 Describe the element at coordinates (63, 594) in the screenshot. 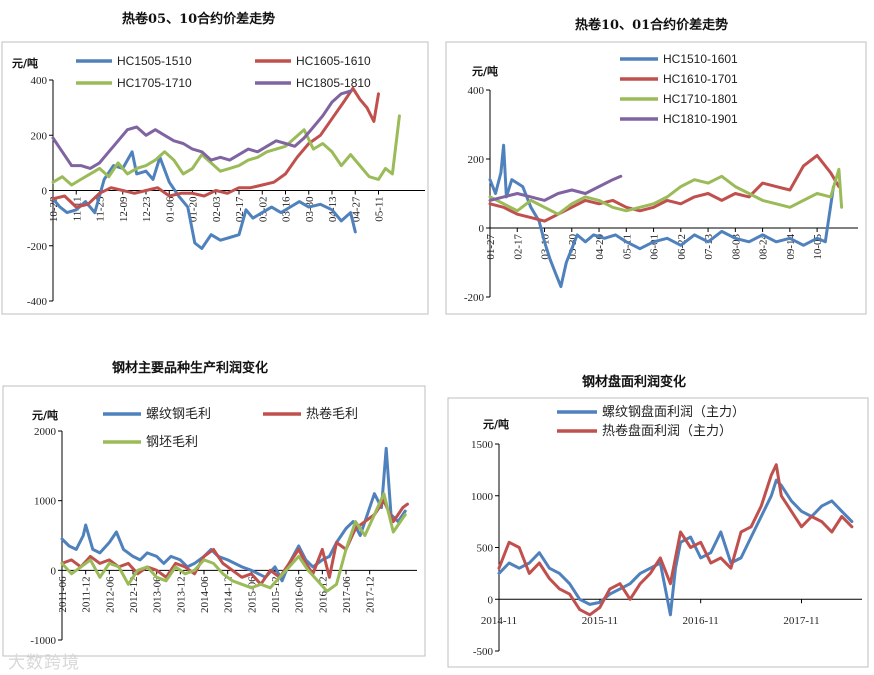

I see `x-tick-label: 2011-06` at that location.